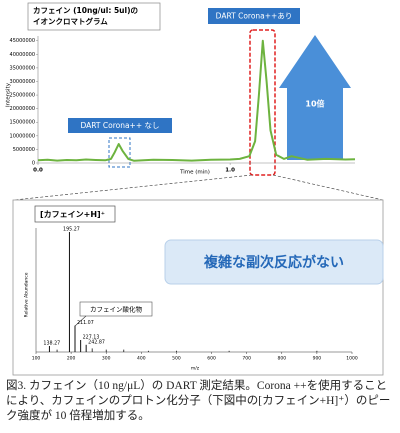  I want to click on x-tick-label: 100, so click(36, 359).